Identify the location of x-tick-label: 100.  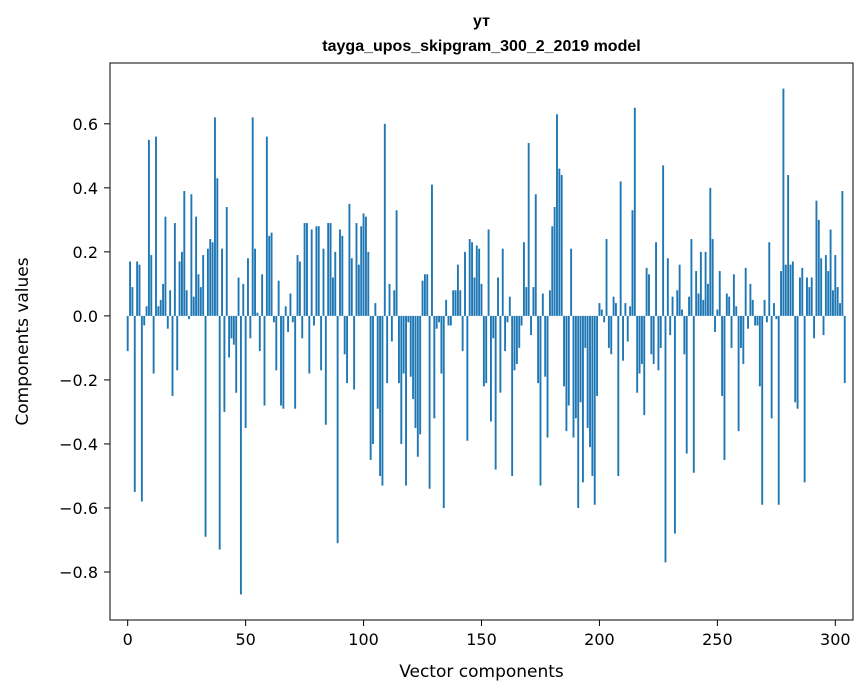
(363, 639).